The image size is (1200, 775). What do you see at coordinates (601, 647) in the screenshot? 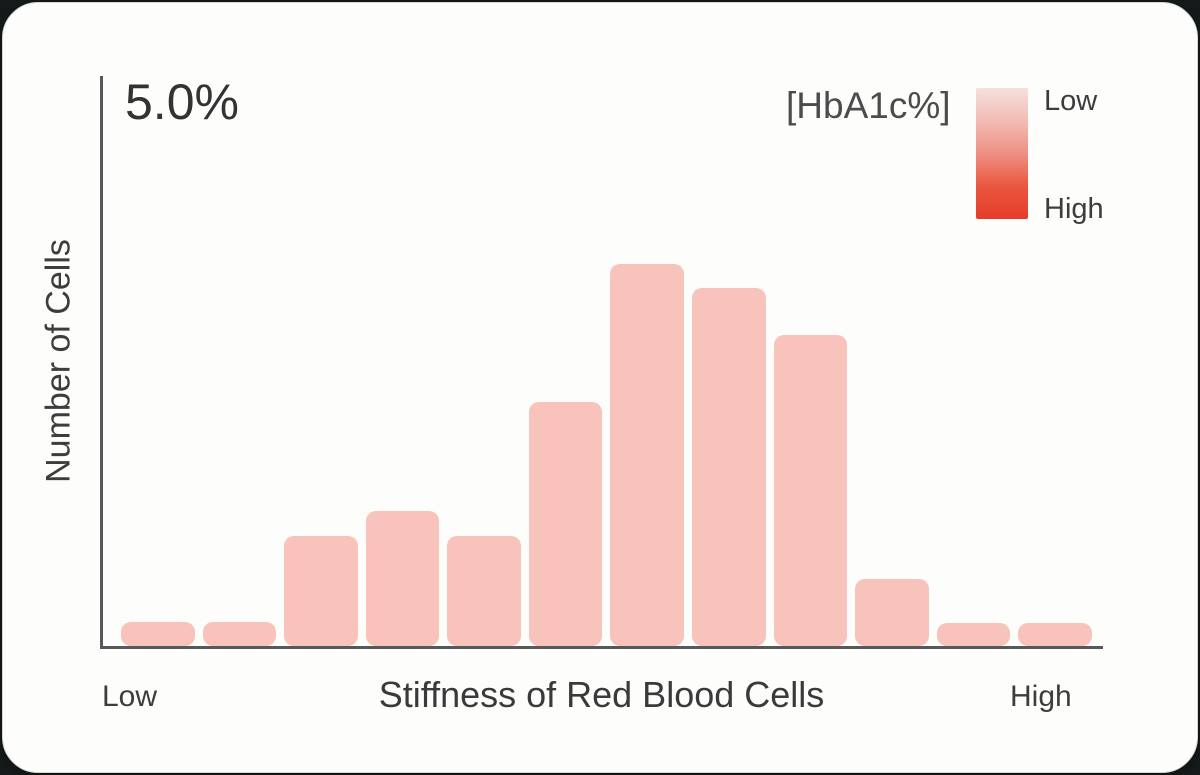
I see `x-axis-line` at bounding box center [601, 647].